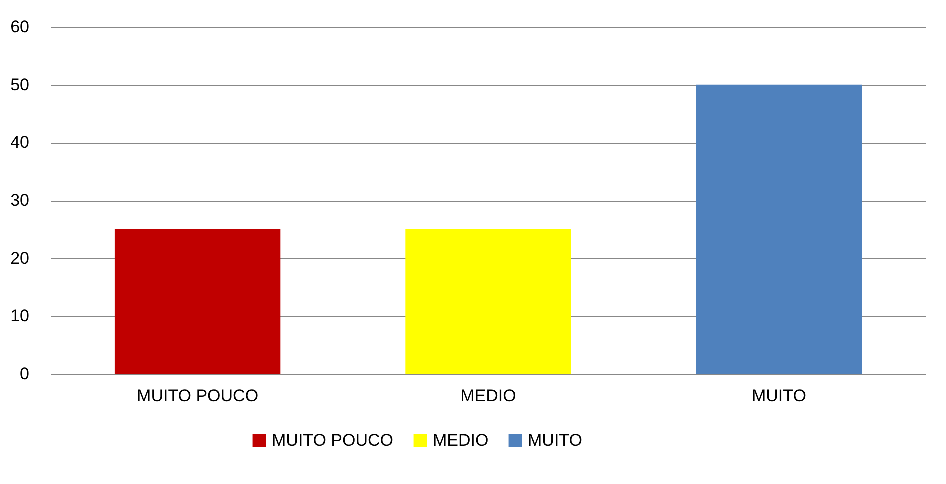  What do you see at coordinates (198, 396) in the screenshot?
I see `x-tick-label: MUITO POUCO` at bounding box center [198, 396].